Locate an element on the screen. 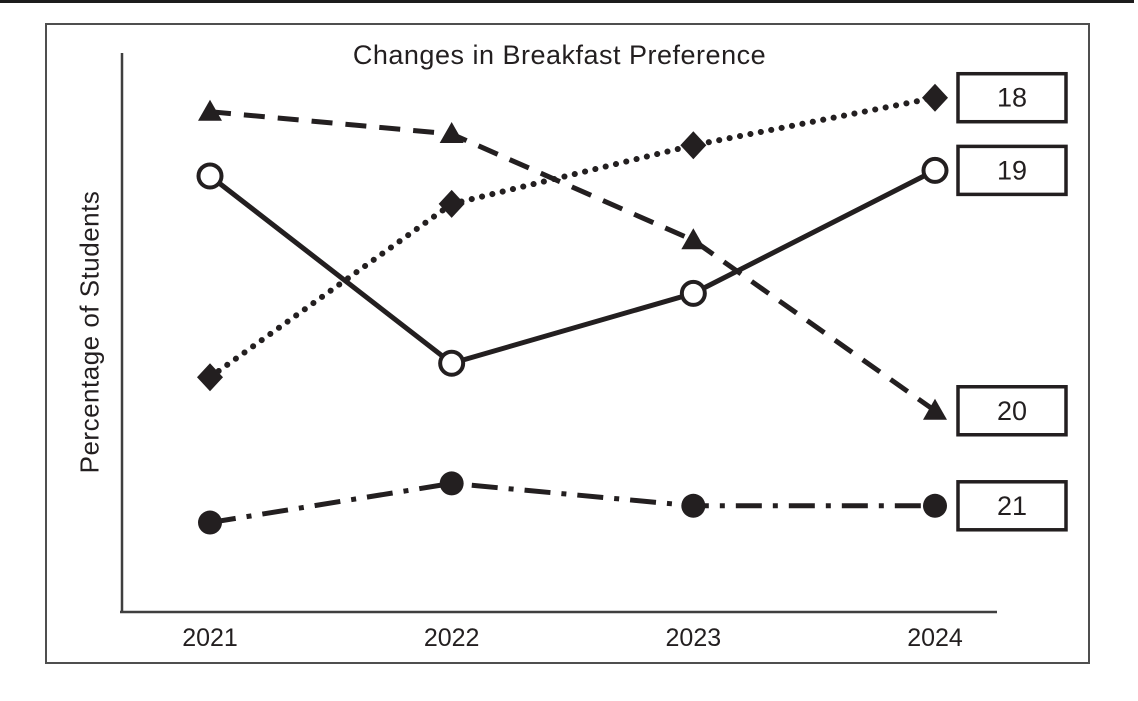 The height and width of the screenshot is (701, 1138). marker-diamond-2022 is located at coordinates (451, 203).